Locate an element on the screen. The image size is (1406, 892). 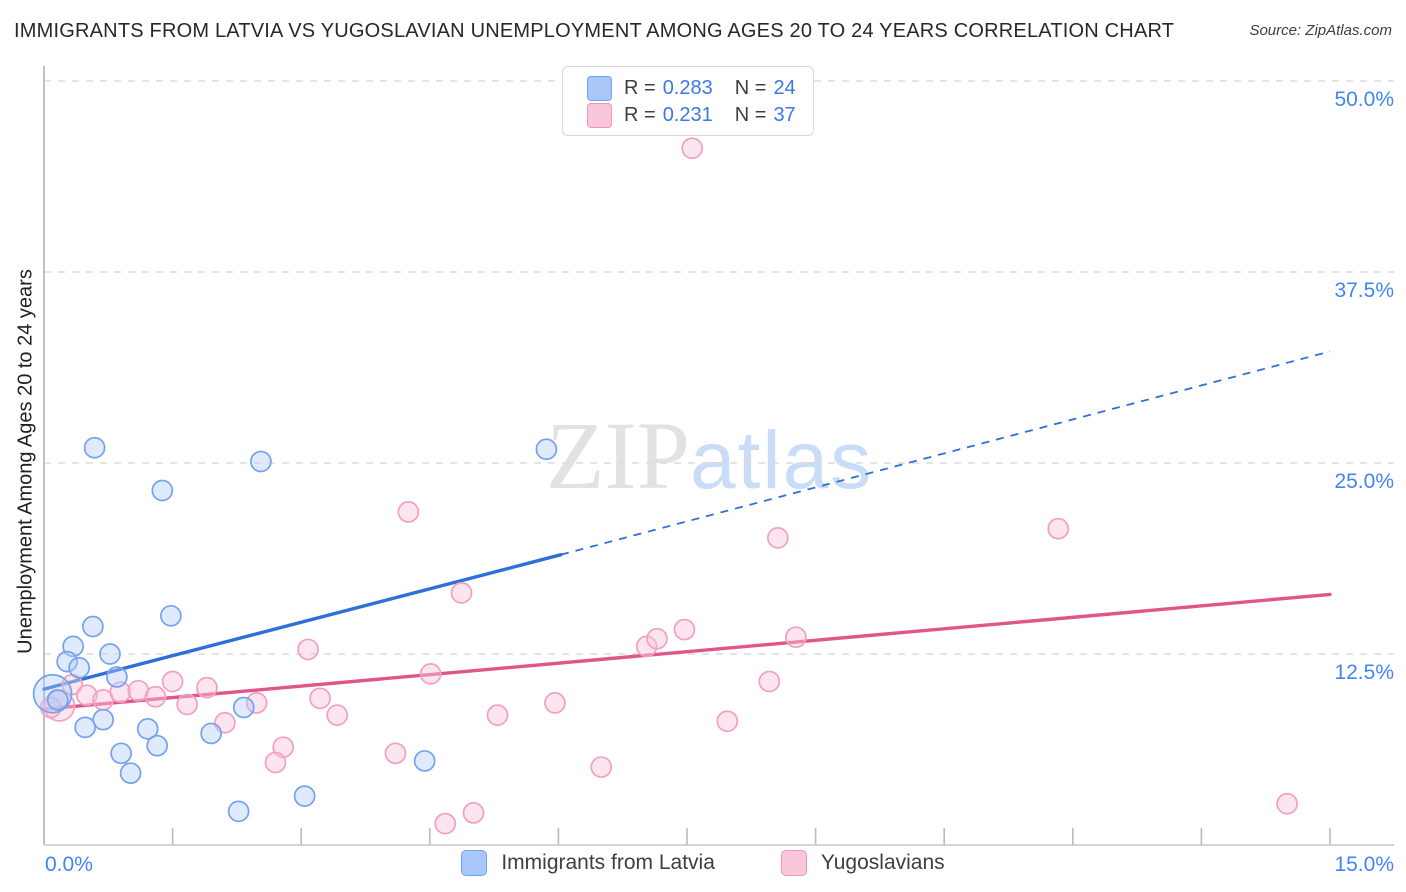
y-tick-label-12.5: 12.5% is located at coordinates (1364, 672).